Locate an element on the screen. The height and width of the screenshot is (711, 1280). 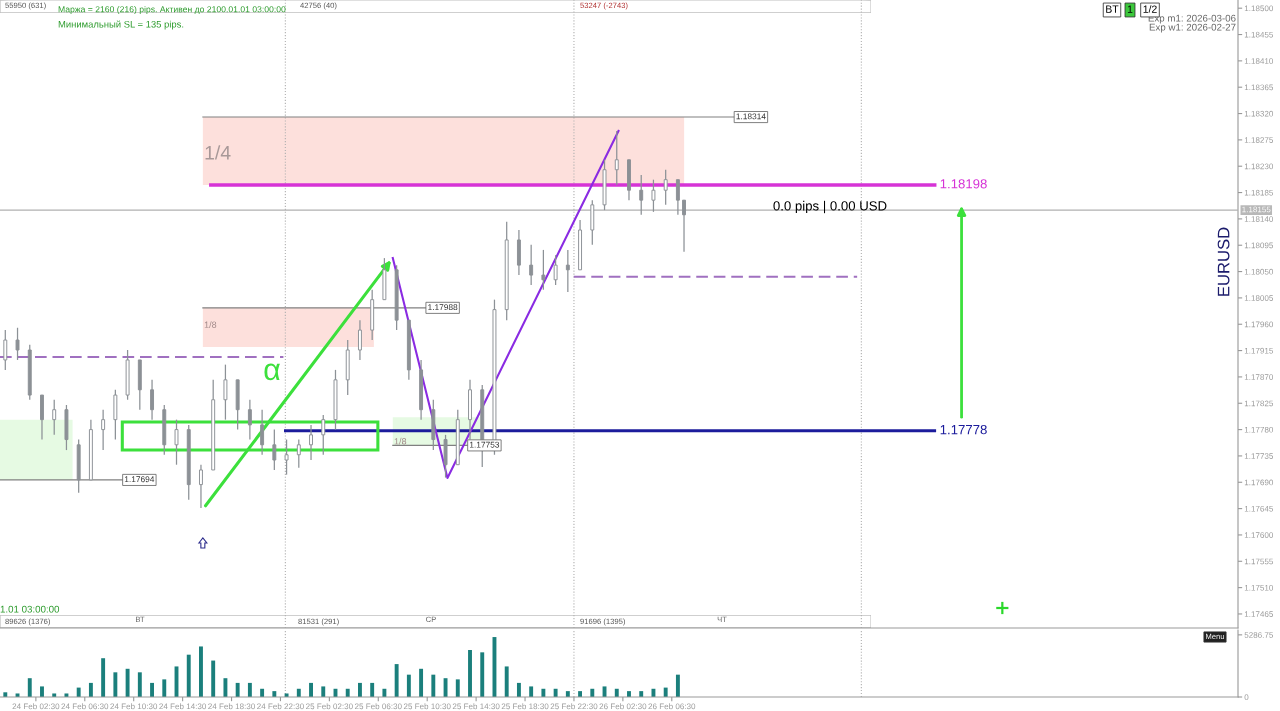
ref-line-label: 1.18314 is located at coordinates (751, 116).